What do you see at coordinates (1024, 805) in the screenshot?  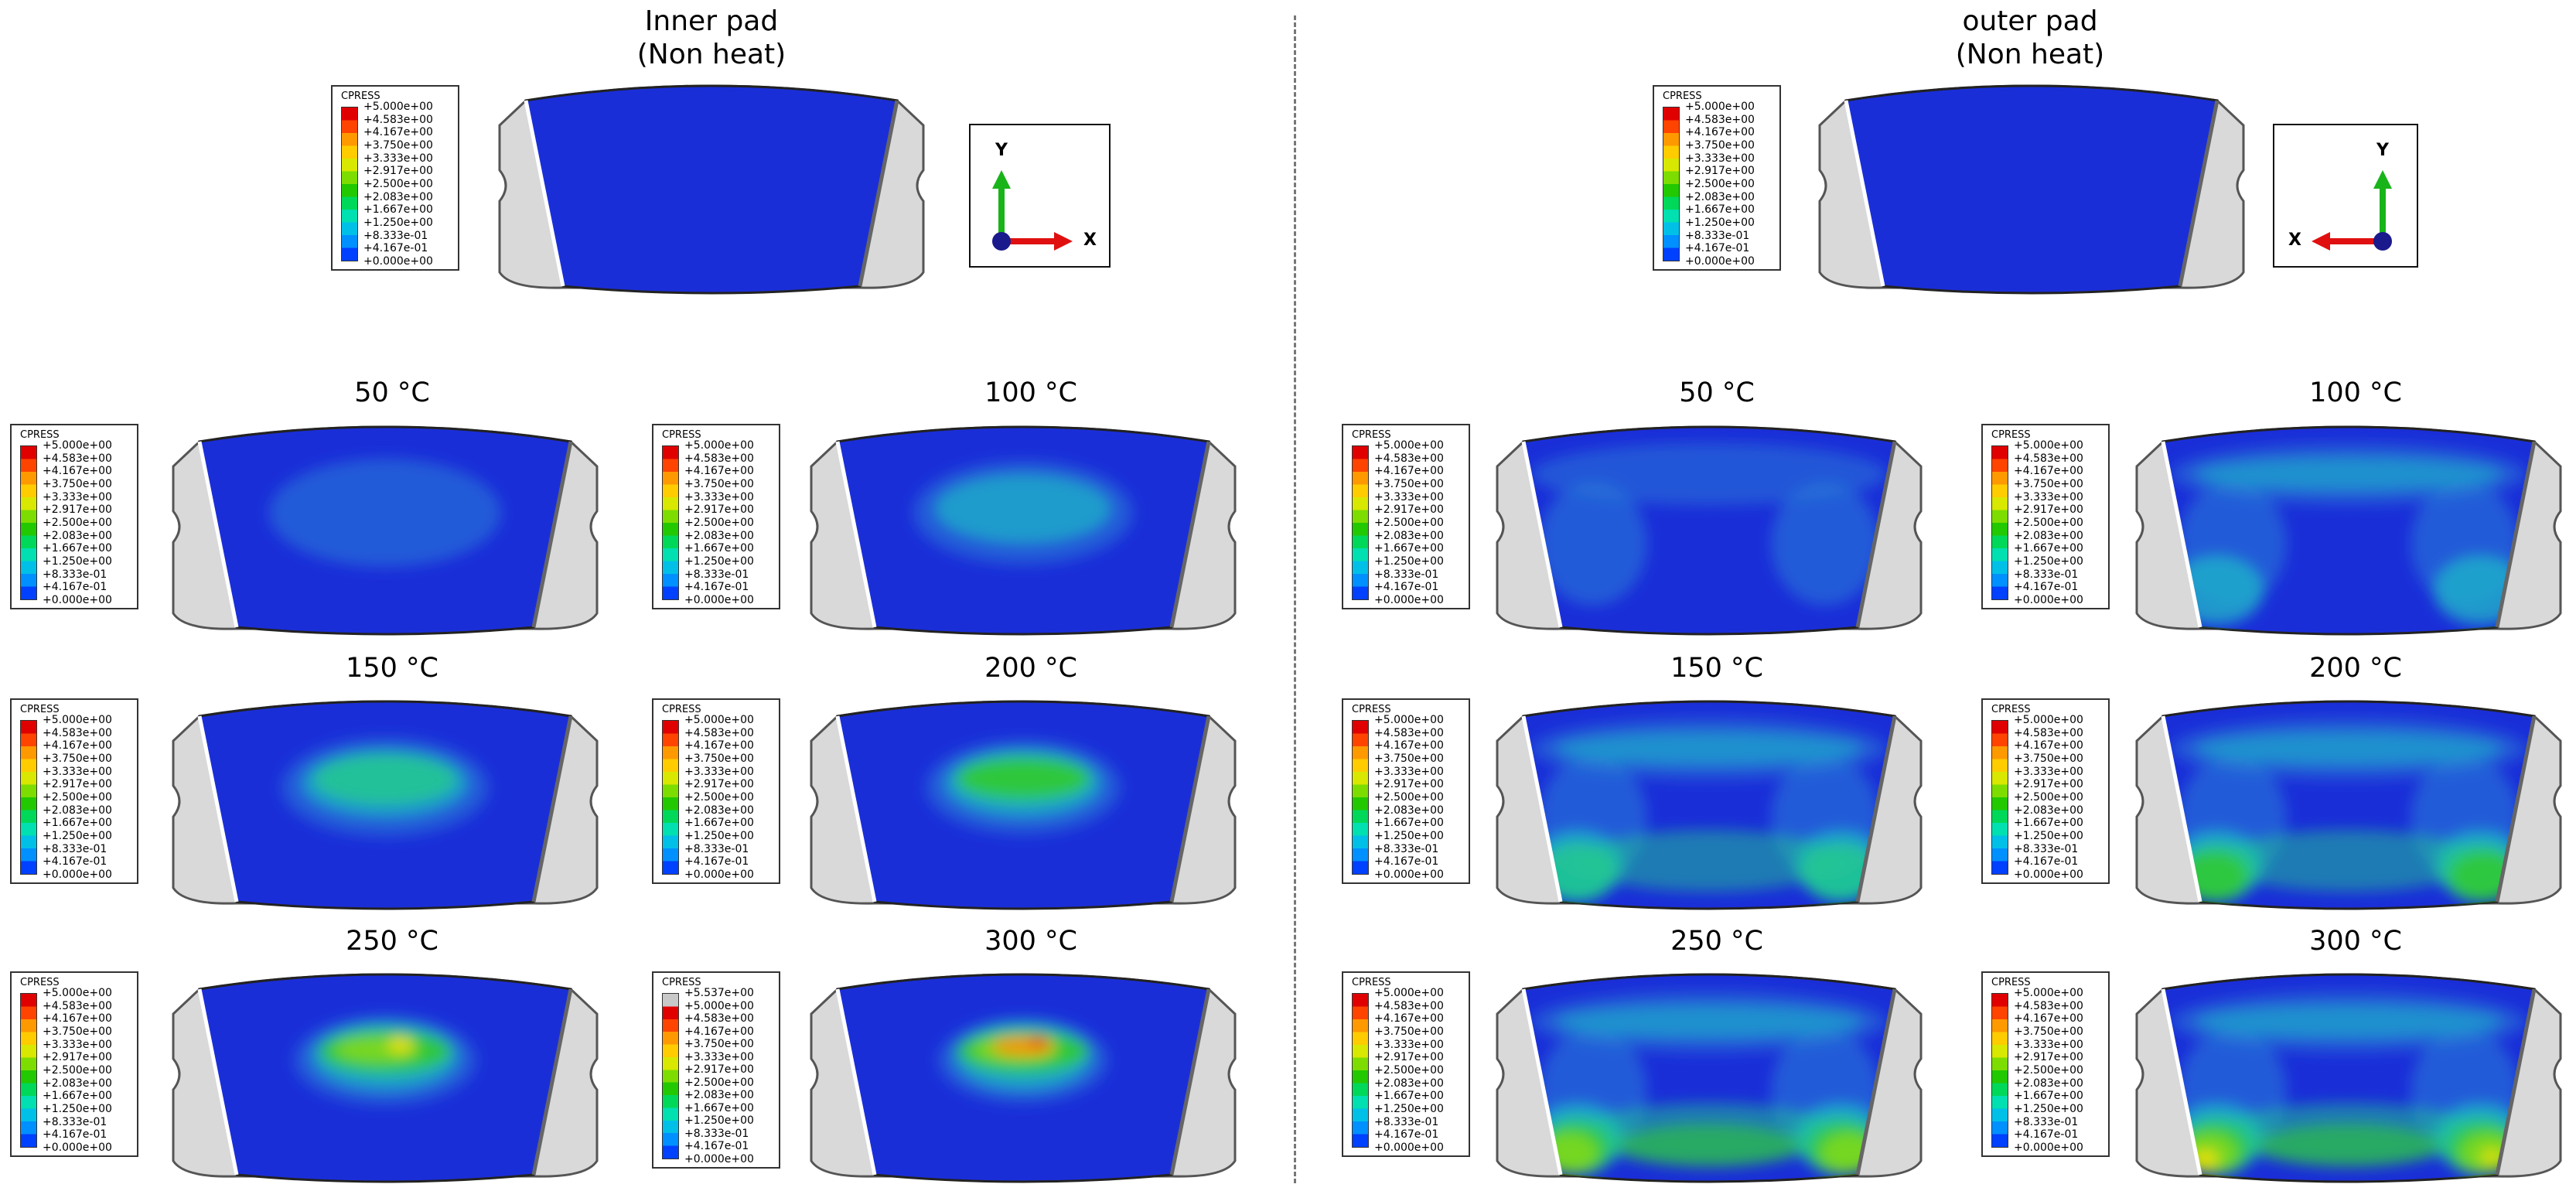 I see `pad-inner-200c` at bounding box center [1024, 805].